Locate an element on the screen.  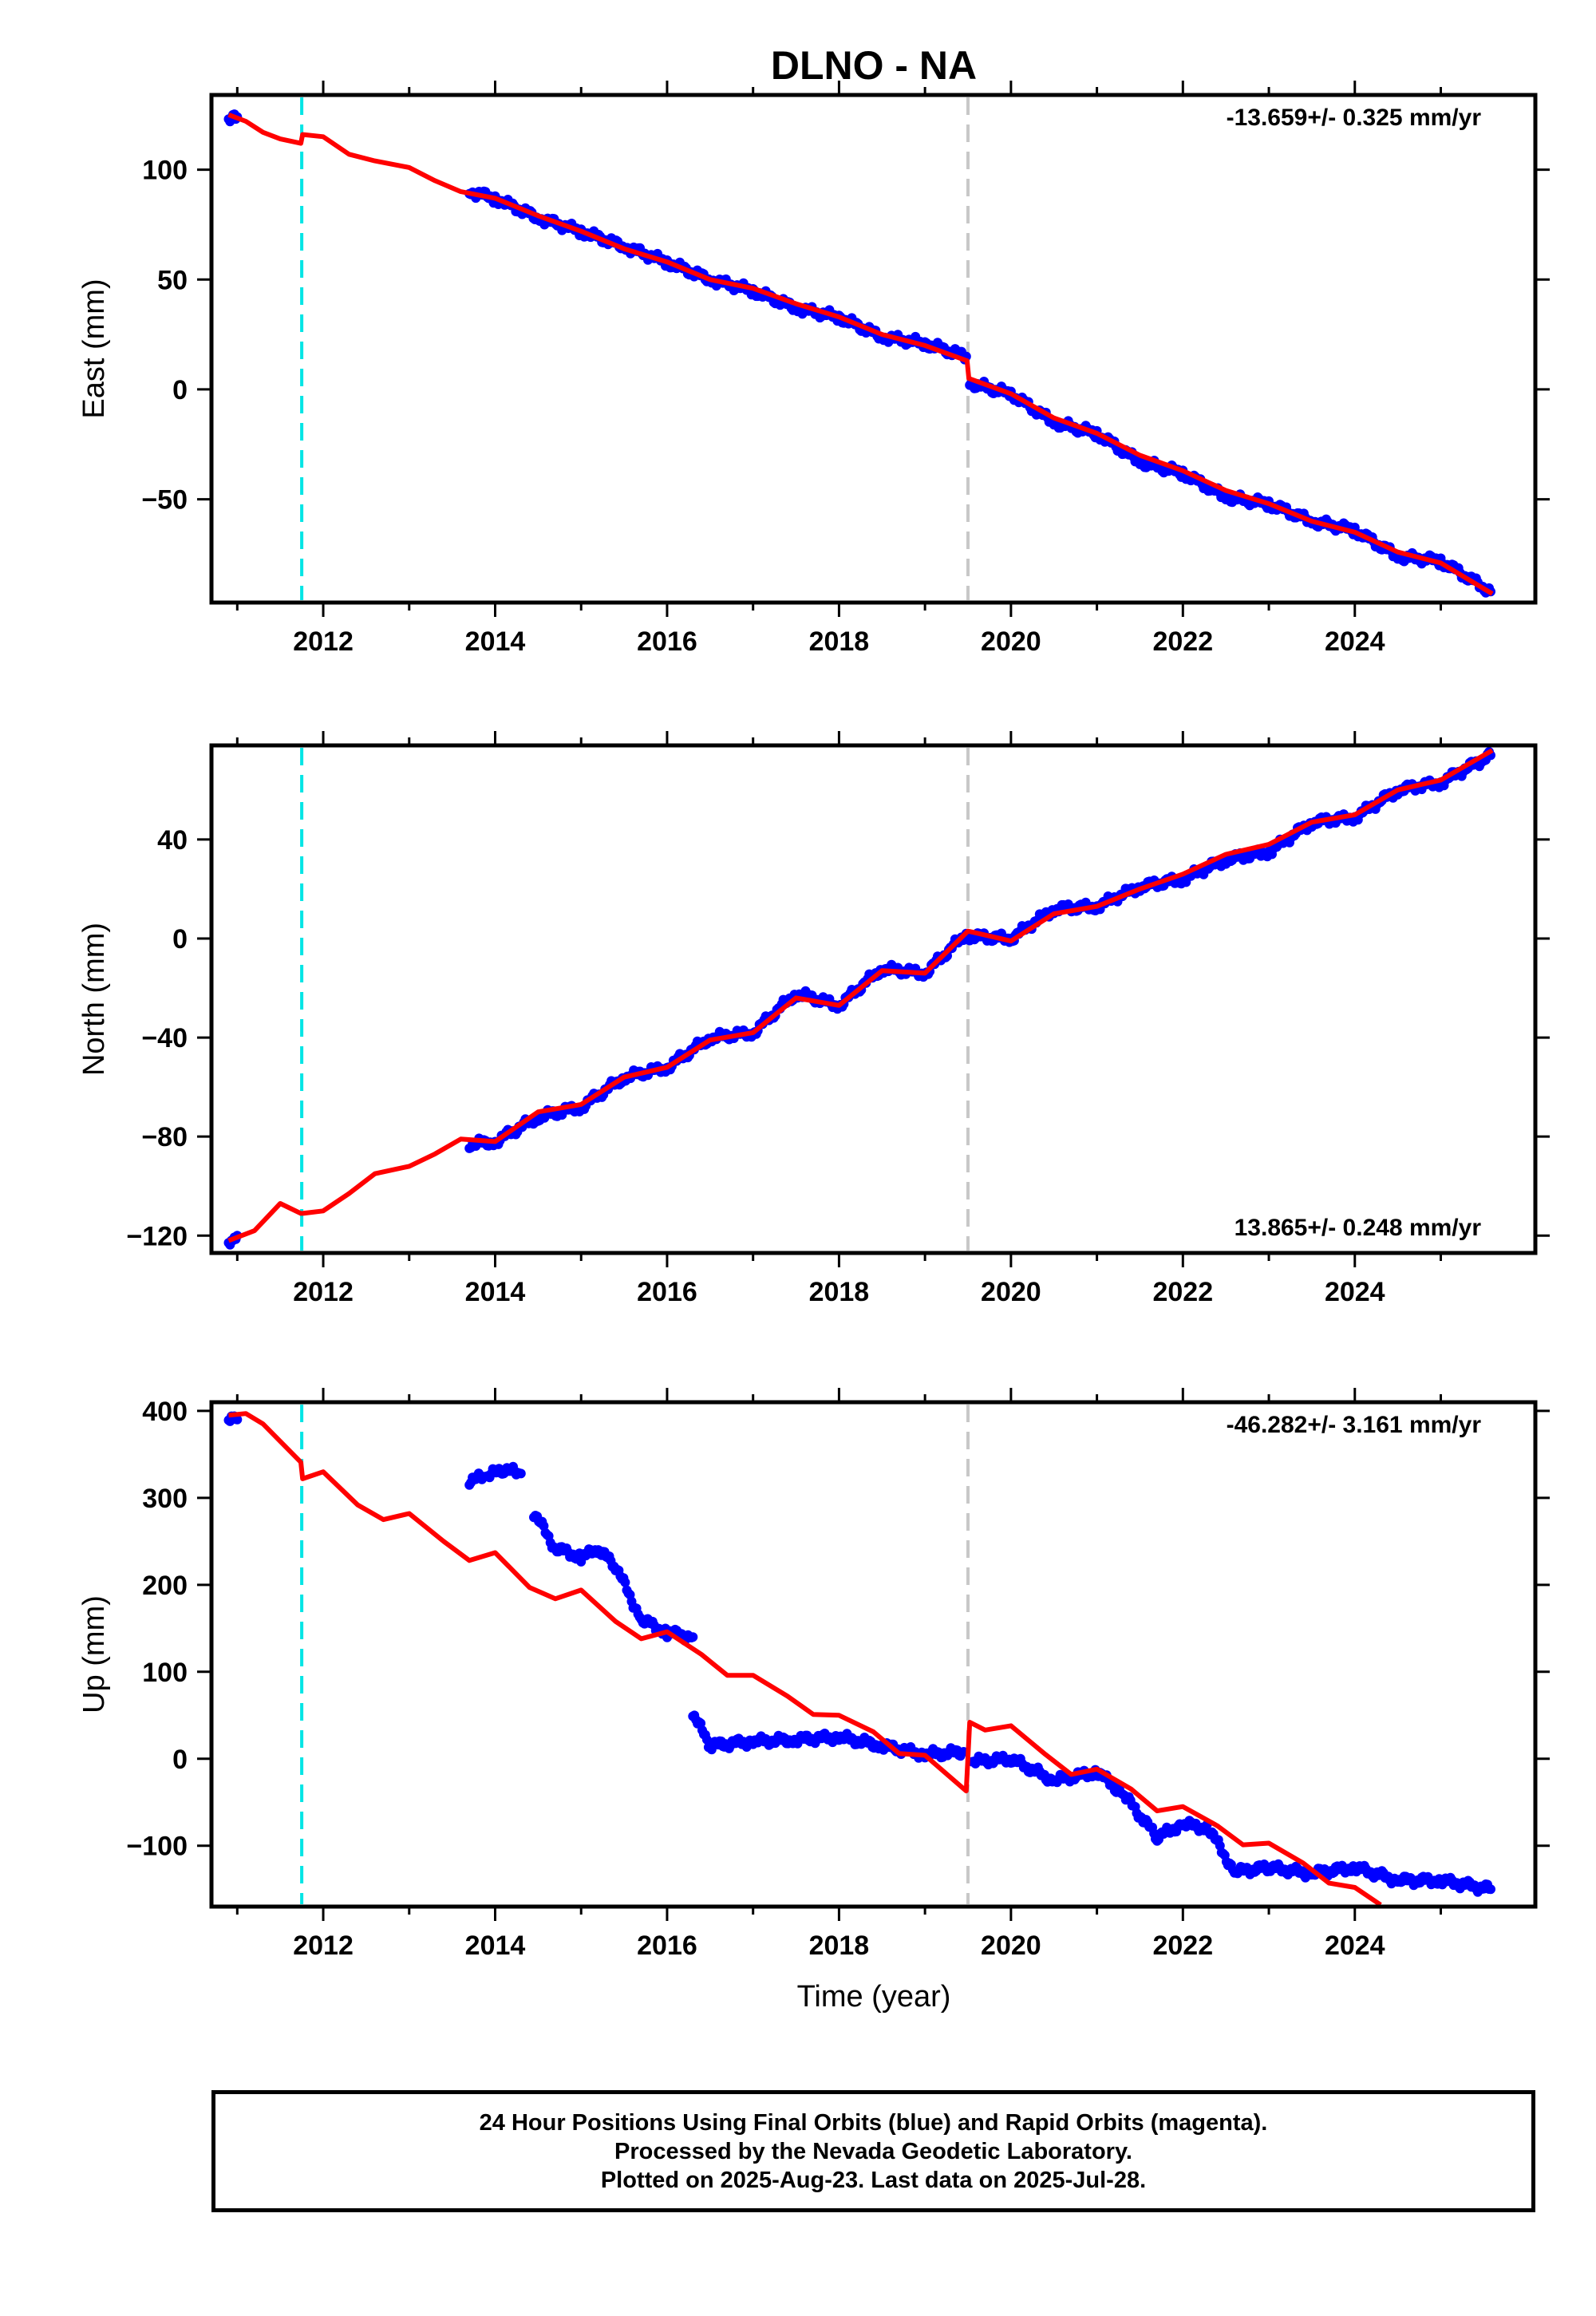
east-ytick-label--50: −50 is located at coordinates (164, 500).